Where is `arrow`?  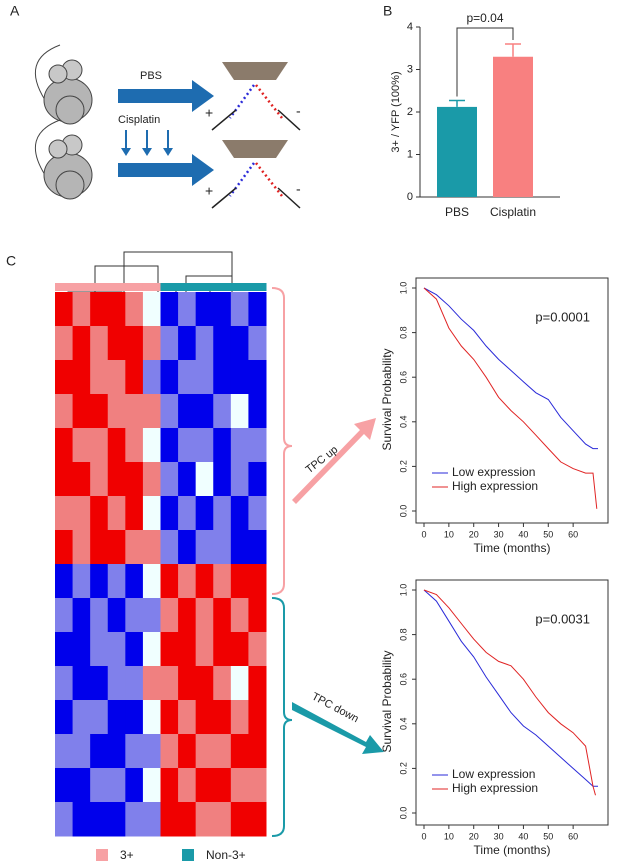 arrow is located at coordinates (166, 170).